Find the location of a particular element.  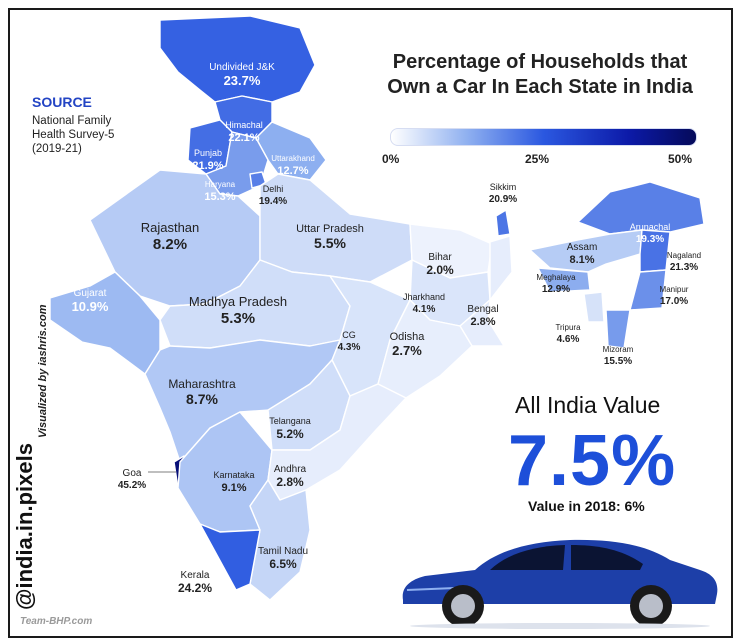

state-value-arunachal: 19.3% is located at coordinates (650, 239).